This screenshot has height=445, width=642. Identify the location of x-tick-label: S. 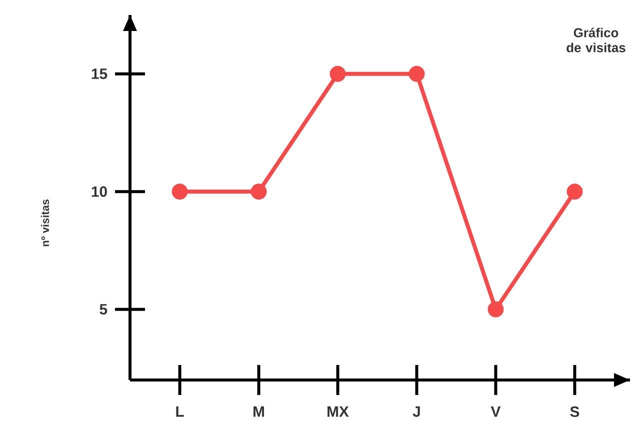
(575, 411).